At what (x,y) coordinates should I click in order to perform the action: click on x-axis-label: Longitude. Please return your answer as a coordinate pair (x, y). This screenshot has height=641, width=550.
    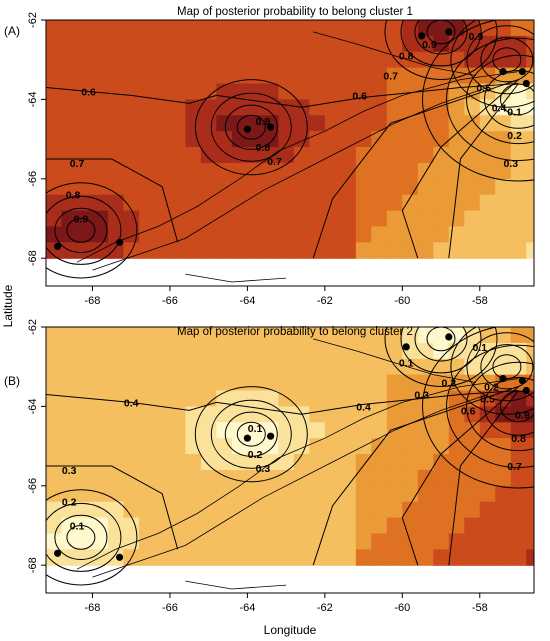
    Looking at the image, I should click on (290, 630).